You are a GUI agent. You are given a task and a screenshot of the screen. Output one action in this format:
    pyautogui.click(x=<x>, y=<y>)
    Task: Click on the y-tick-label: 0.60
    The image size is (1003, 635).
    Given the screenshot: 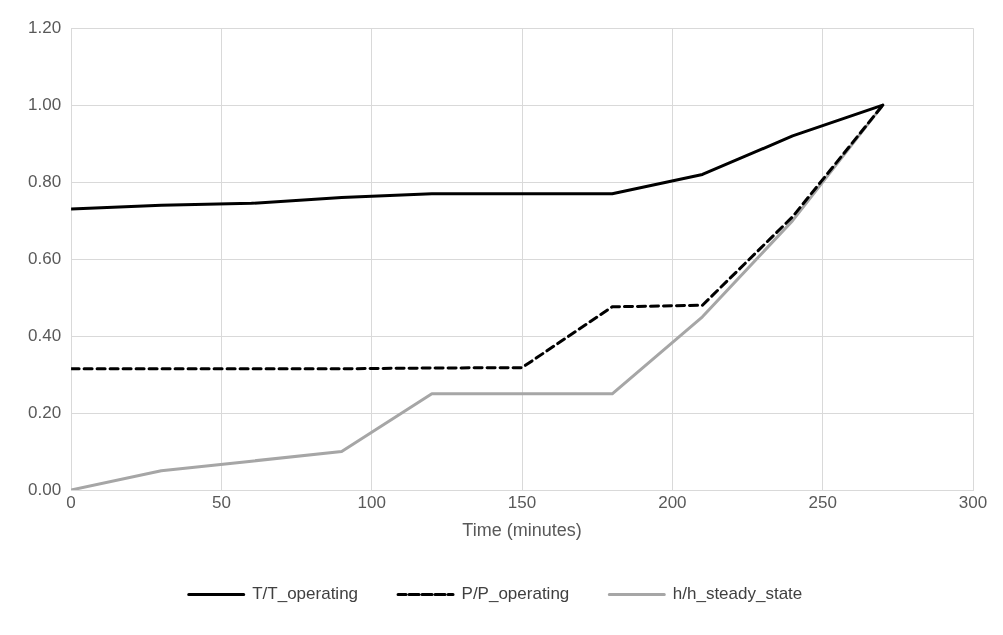 What is the action you would take?
    pyautogui.click(x=44, y=258)
    